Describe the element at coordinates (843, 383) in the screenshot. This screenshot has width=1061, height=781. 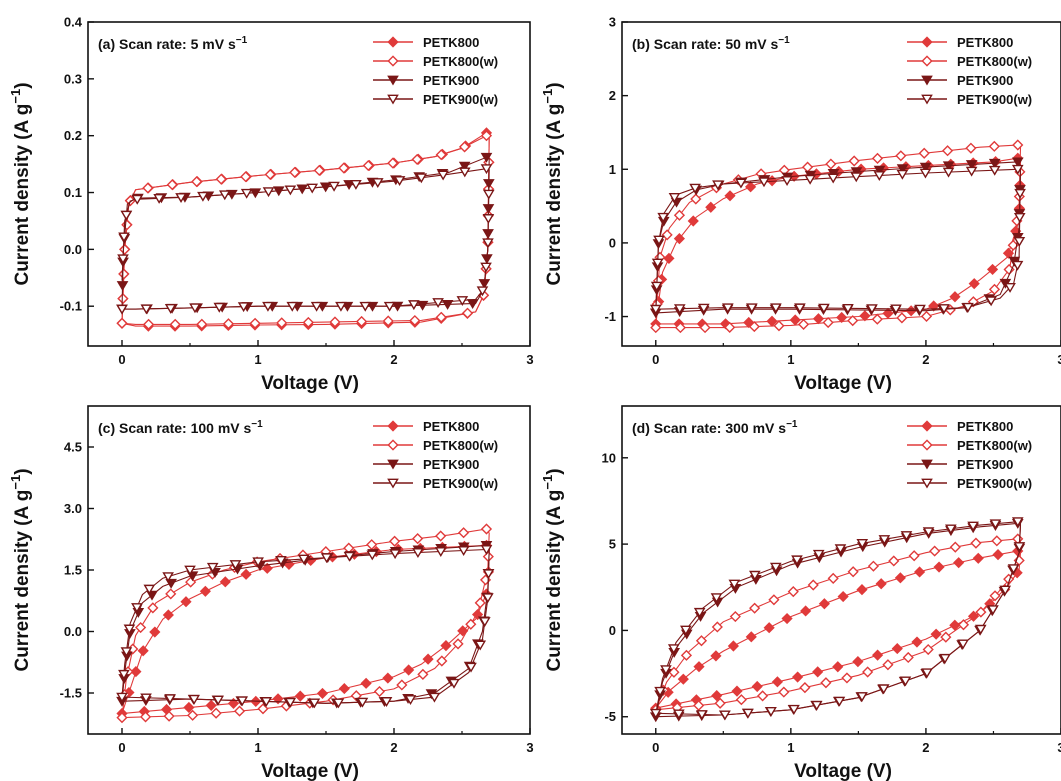
I see `x-axis-label: Voltage (V)` at that location.